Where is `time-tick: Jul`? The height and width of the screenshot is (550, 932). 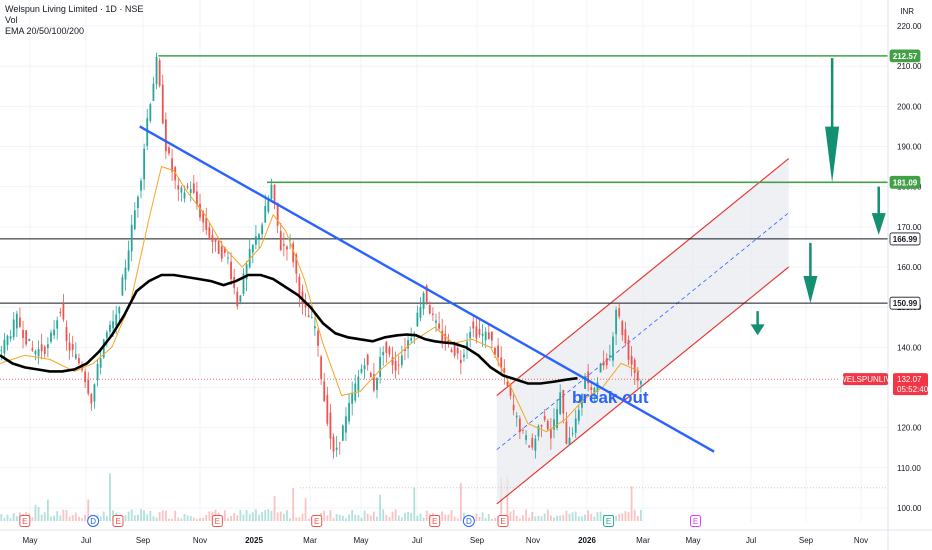
time-tick: Jul is located at coordinates (417, 540).